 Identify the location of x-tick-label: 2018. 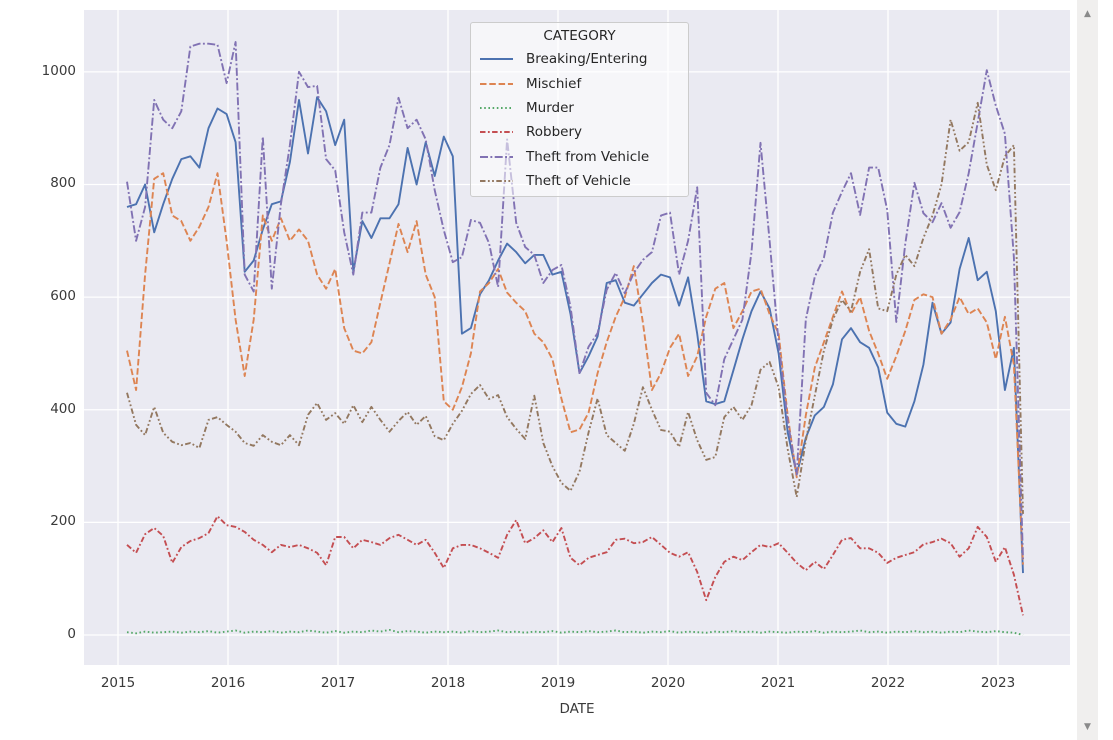
(448, 683).